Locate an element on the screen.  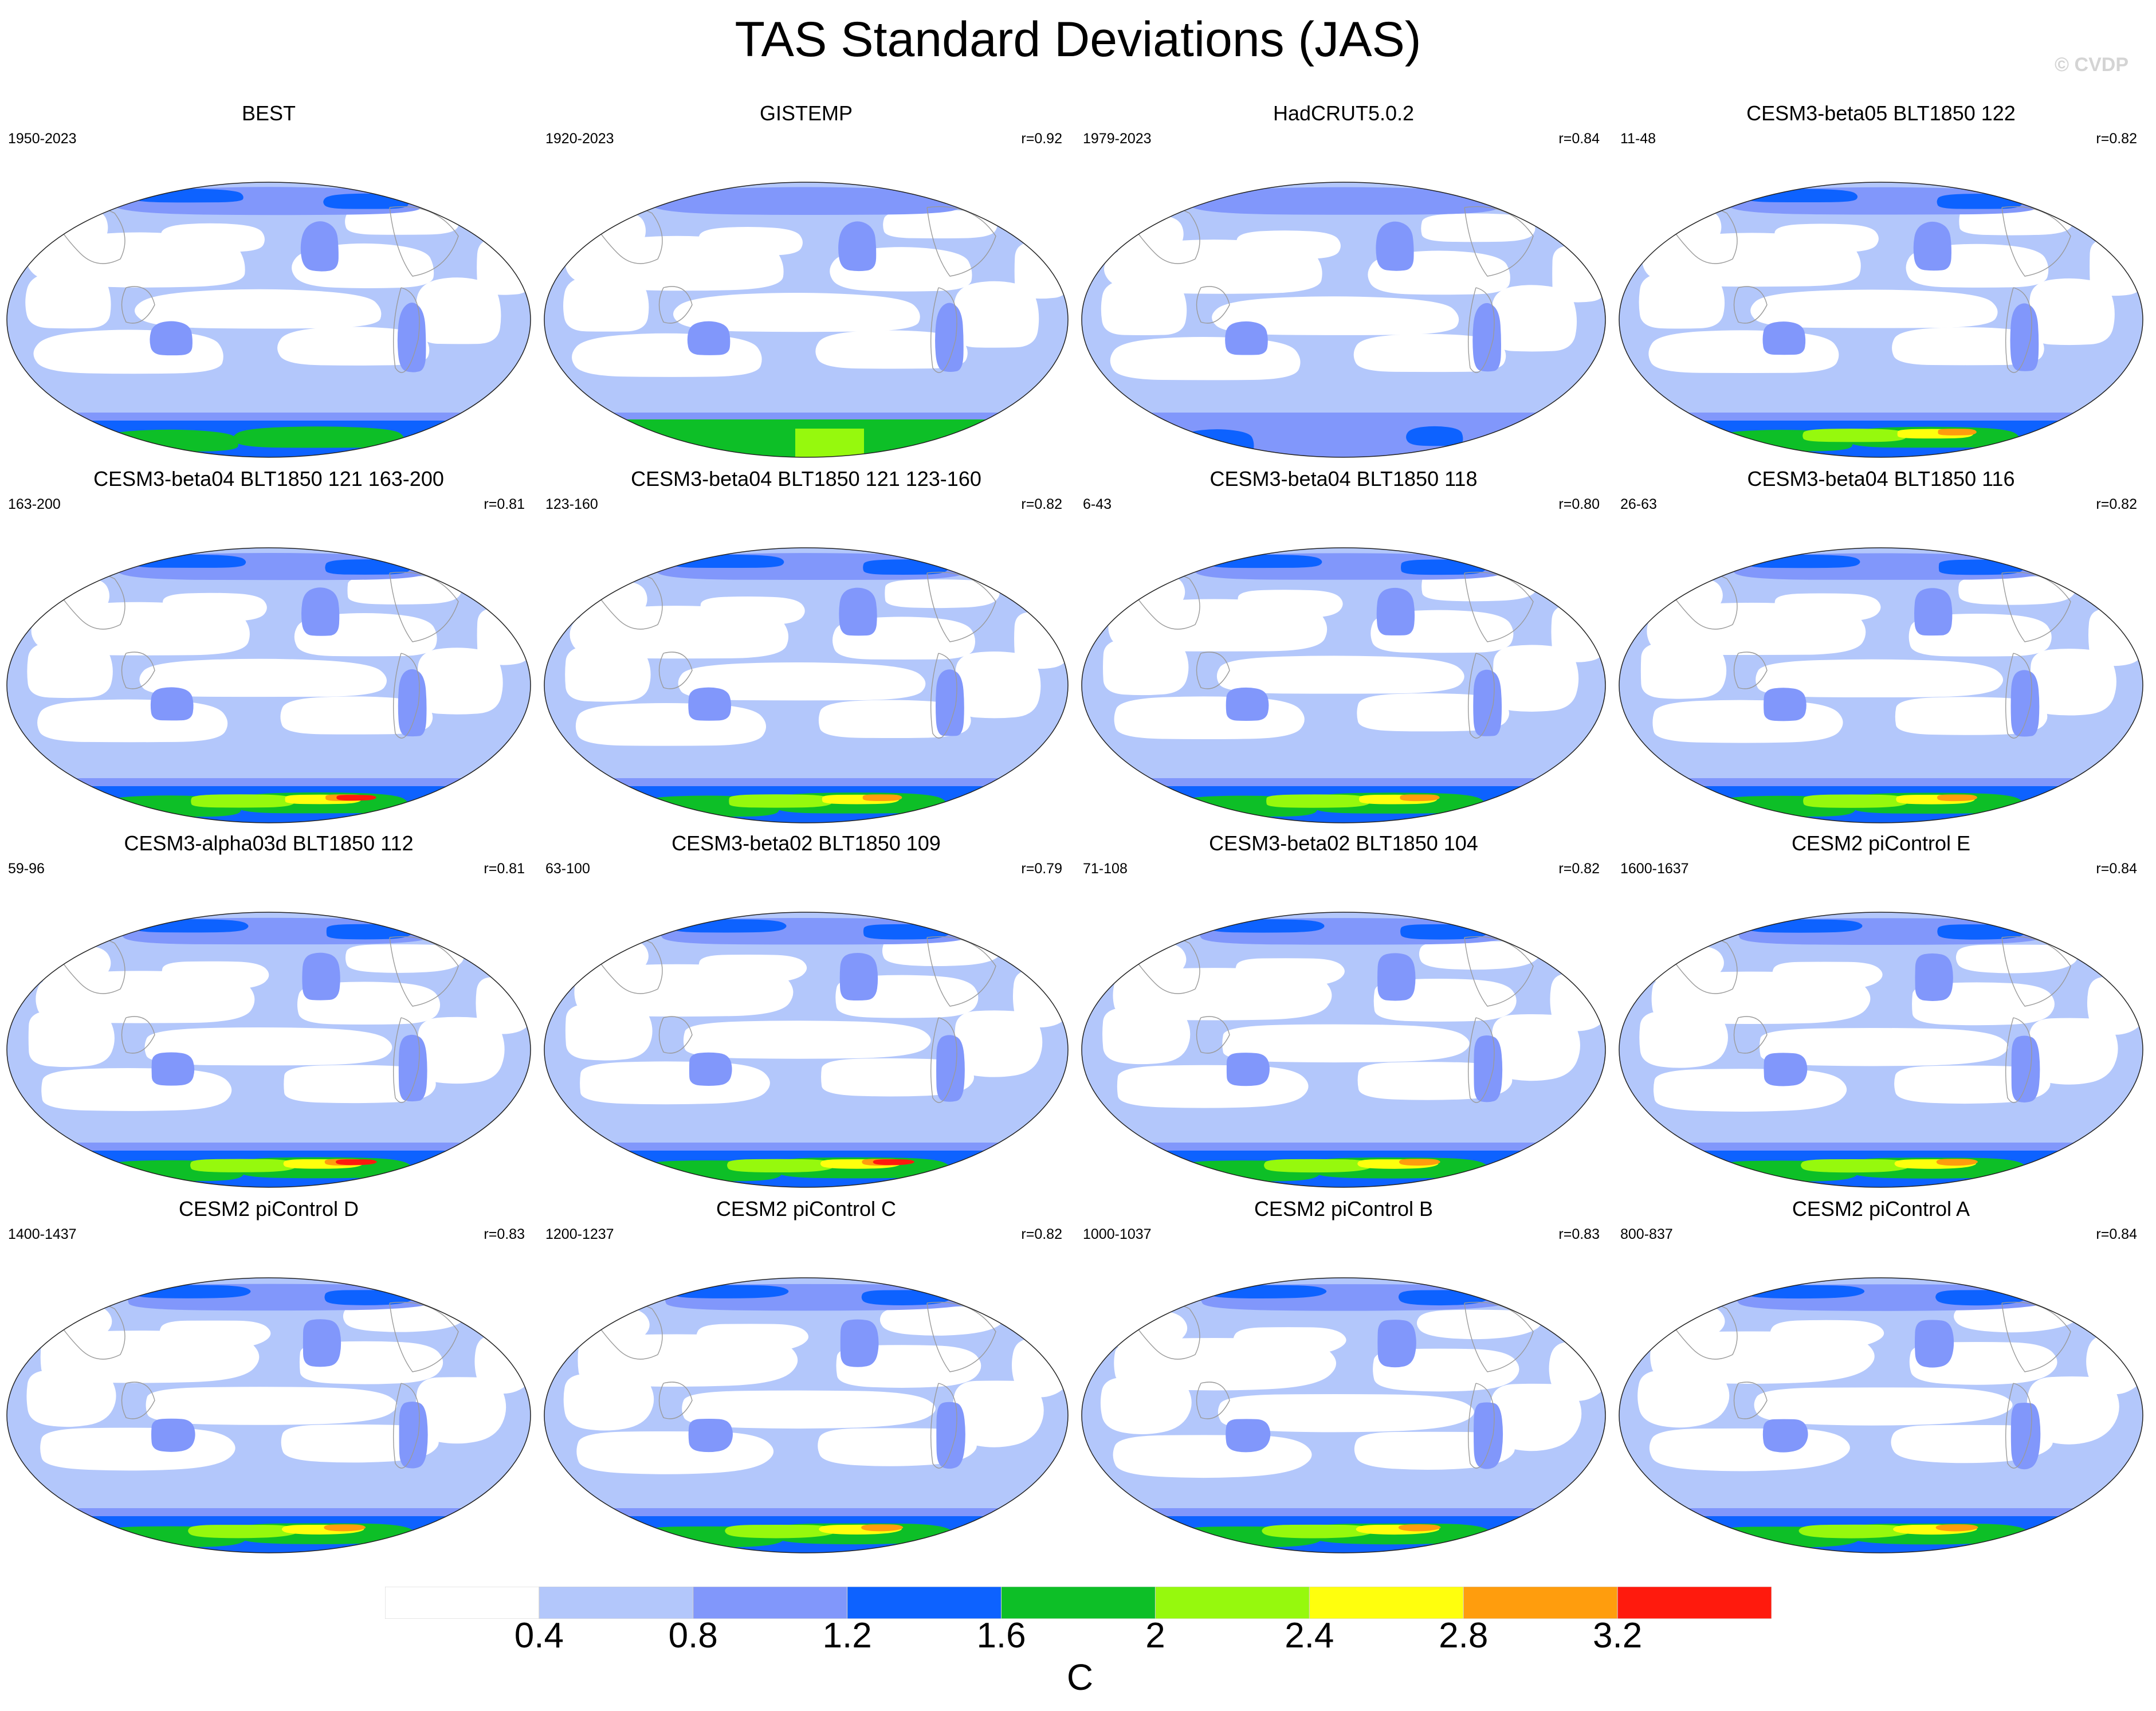
panel-years: 1400-1437 is located at coordinates (42, 1234).